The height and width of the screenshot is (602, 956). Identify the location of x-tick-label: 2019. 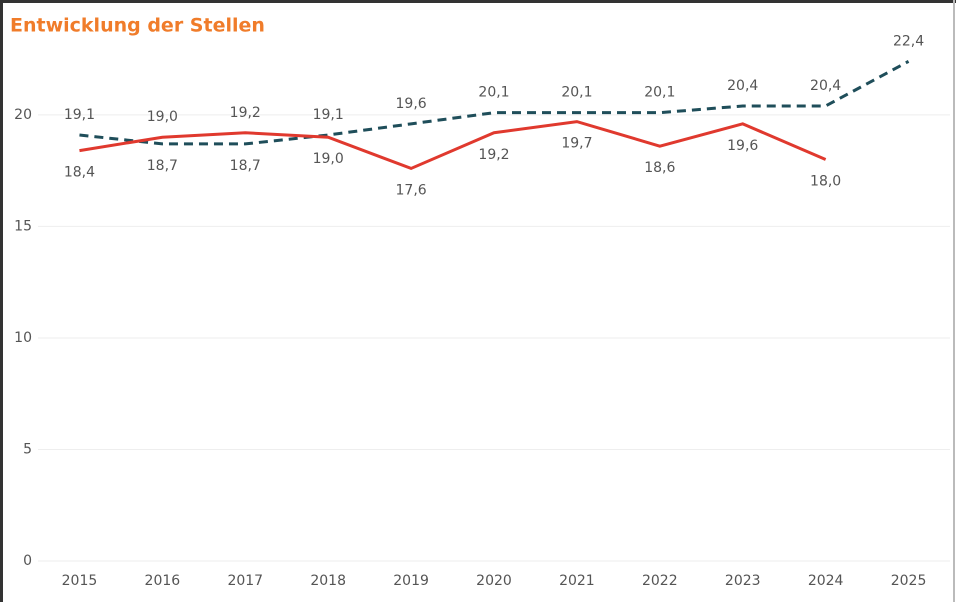
(411, 581).